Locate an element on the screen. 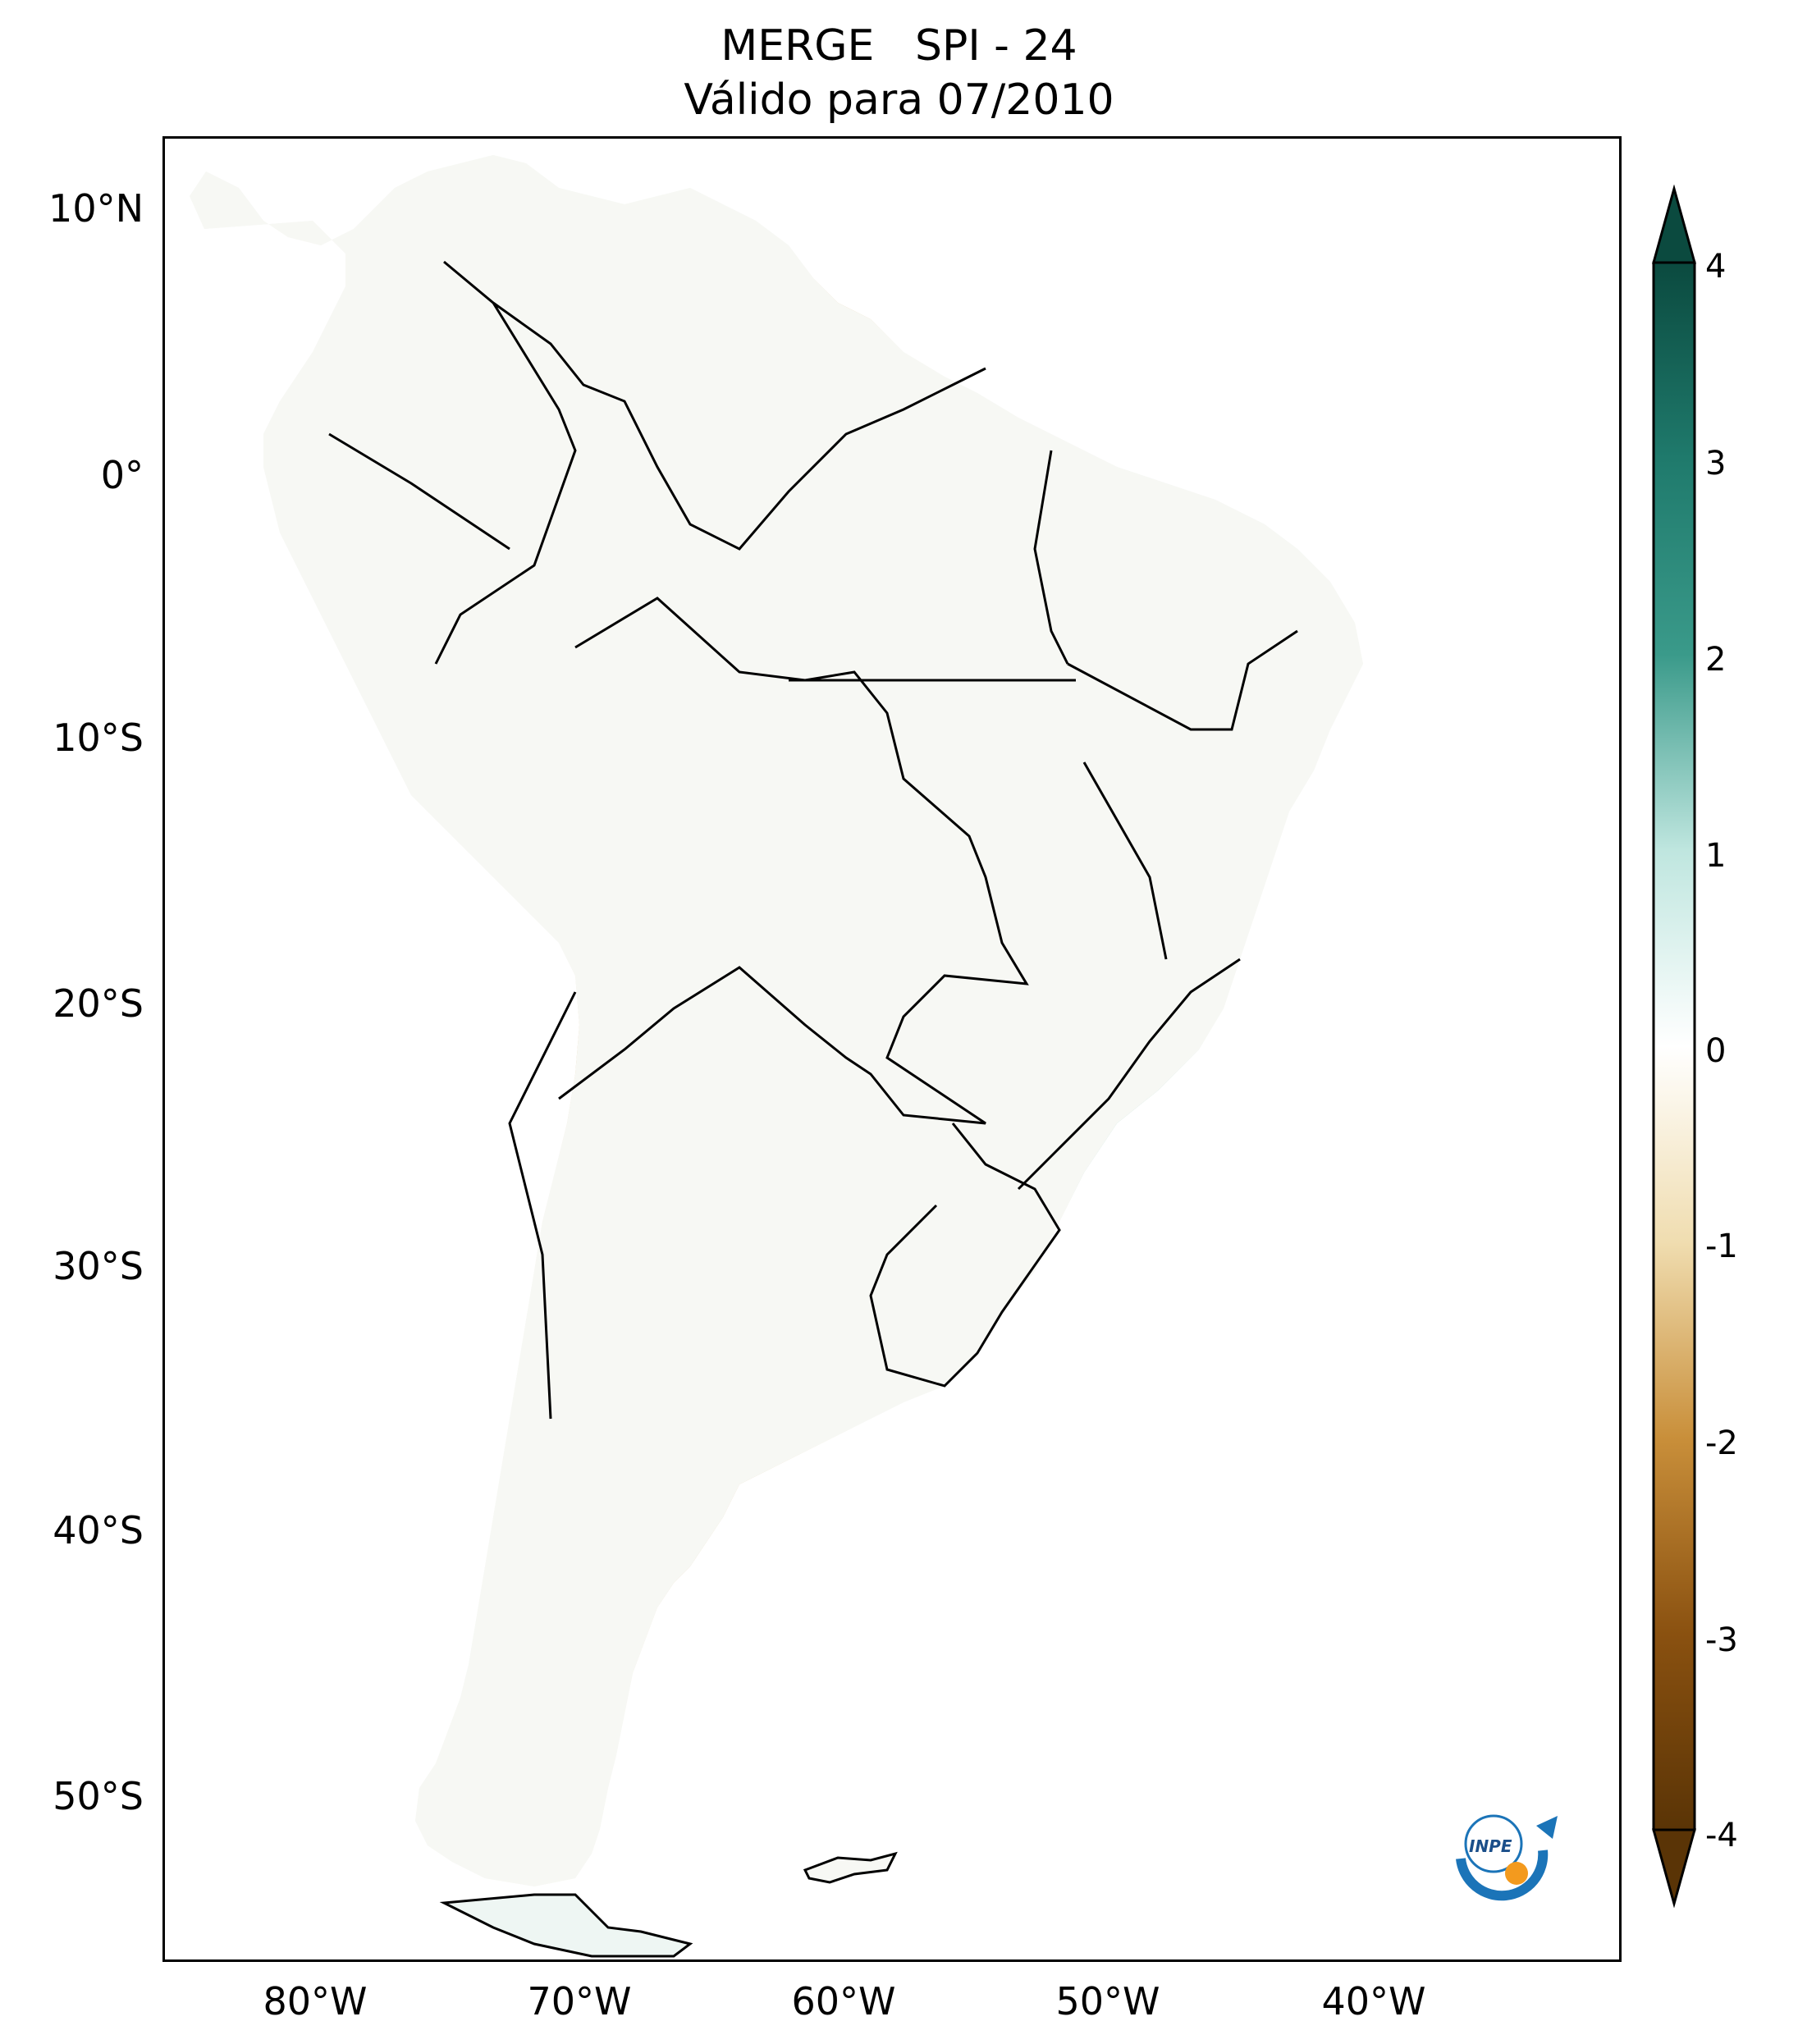 The image size is (1798, 2044). colorbar-extend-bottom is located at coordinates (1674, 1868).